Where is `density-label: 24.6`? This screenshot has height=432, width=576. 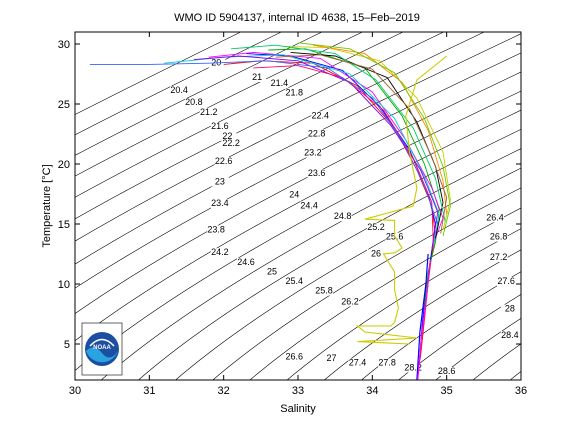 density-label: 24.6 is located at coordinates (246, 262).